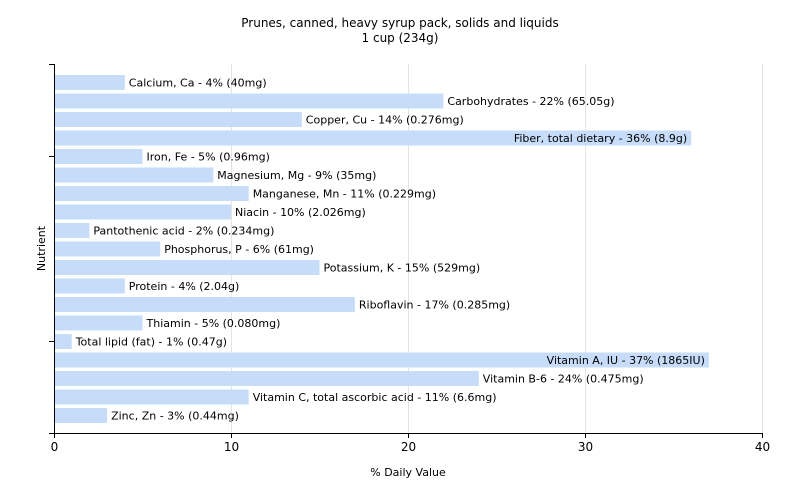 The height and width of the screenshot is (500, 800). Describe the element at coordinates (296, 175) in the screenshot. I see `bar-label: Magnesium, Mg - 9% (35mg)` at that location.